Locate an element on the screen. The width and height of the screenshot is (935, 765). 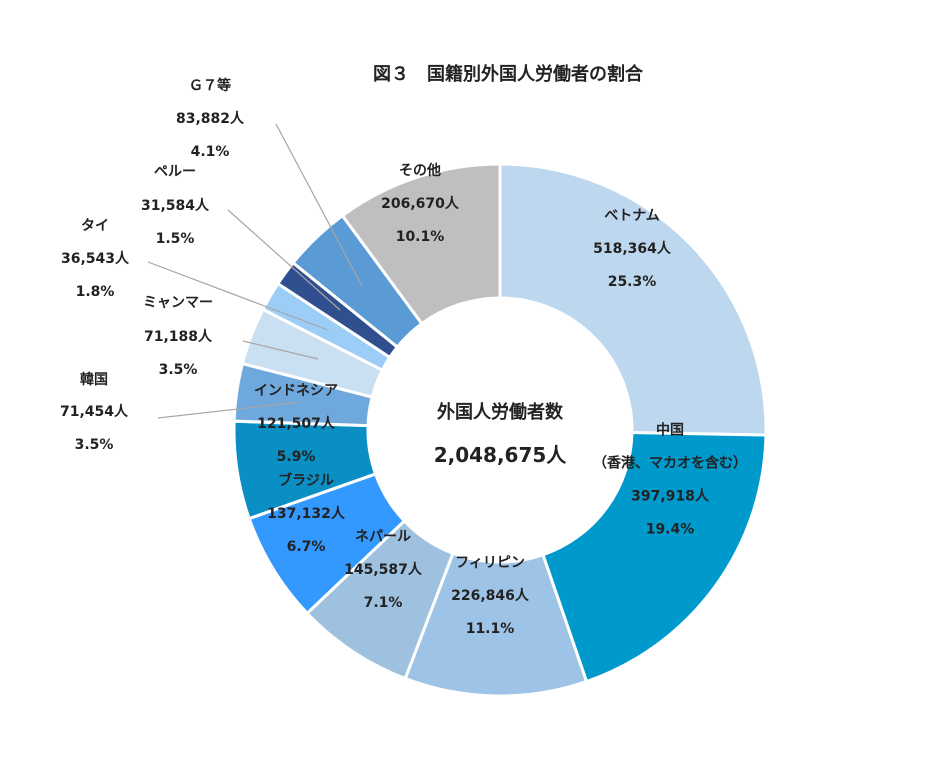
slice-4-percent: 6.7% is located at coordinates (306, 547).